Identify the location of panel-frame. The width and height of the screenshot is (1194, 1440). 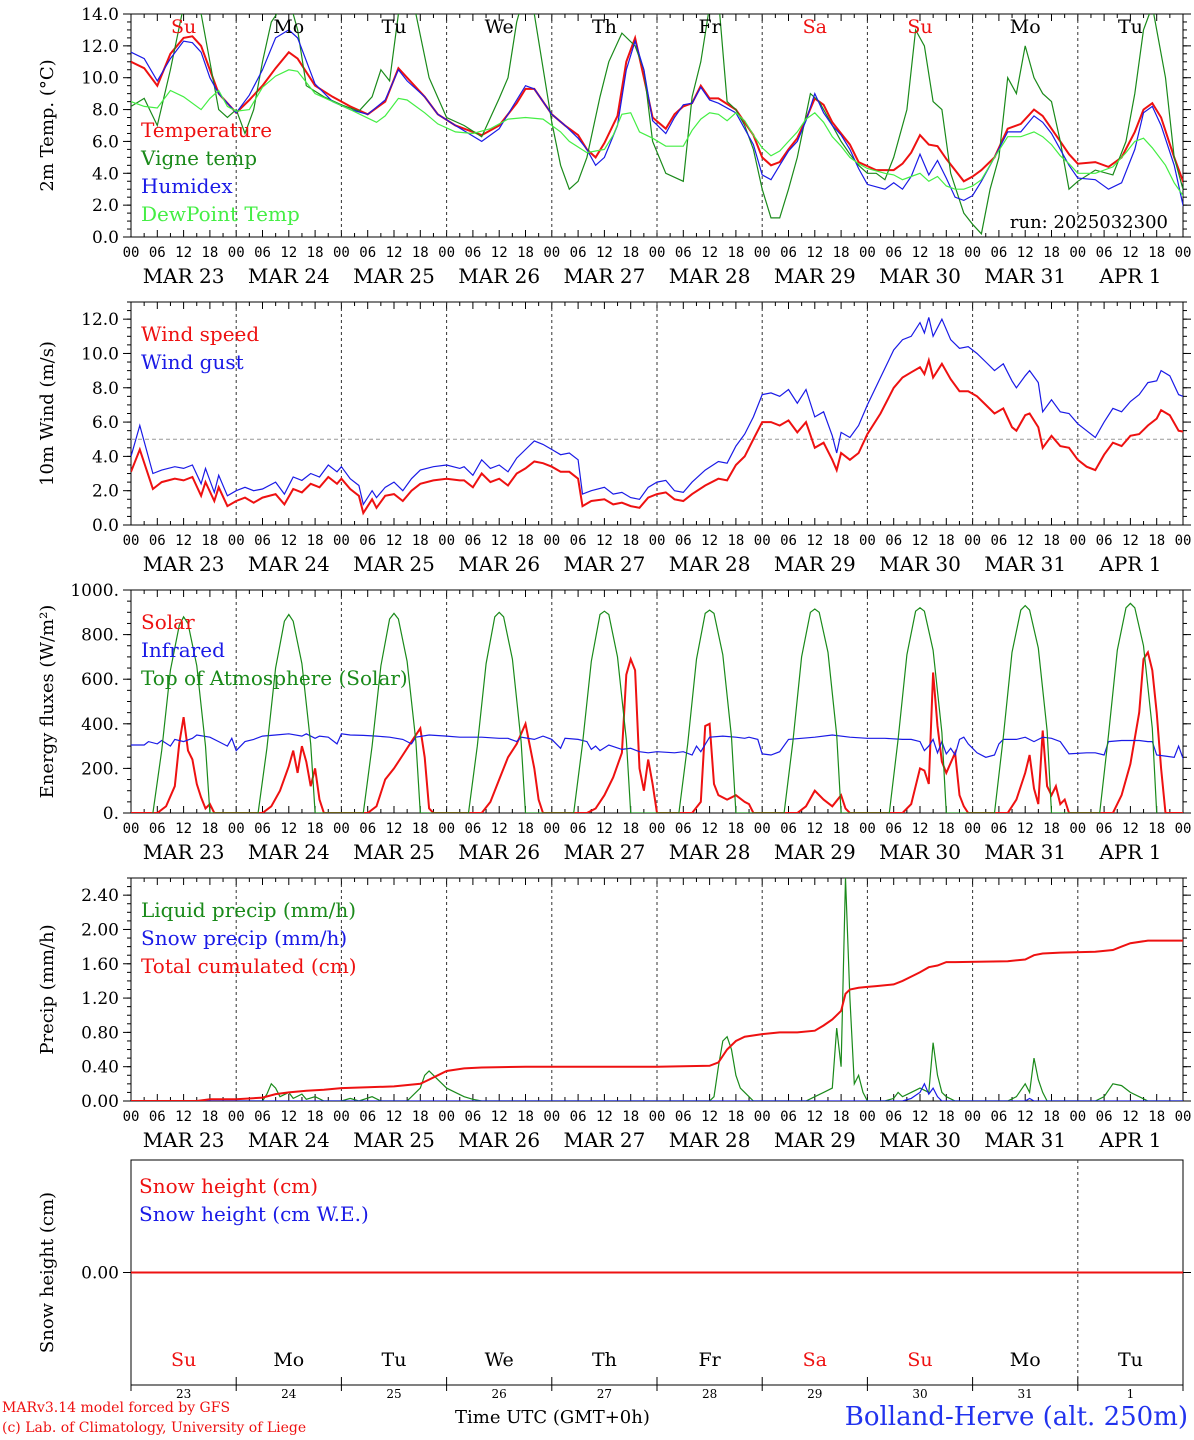
(657, 413).